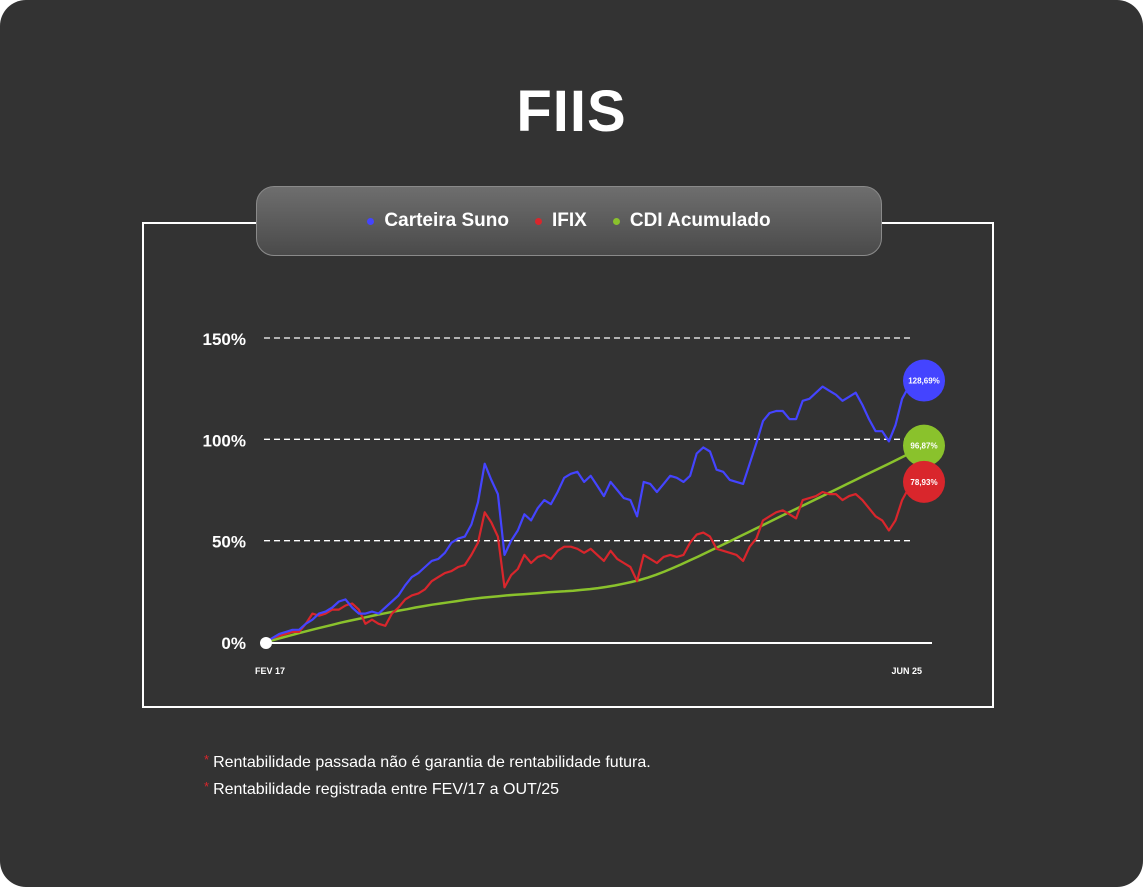 This screenshot has width=1143, height=887. What do you see at coordinates (224, 339) in the screenshot?
I see `y-tick-label: 150%` at bounding box center [224, 339].